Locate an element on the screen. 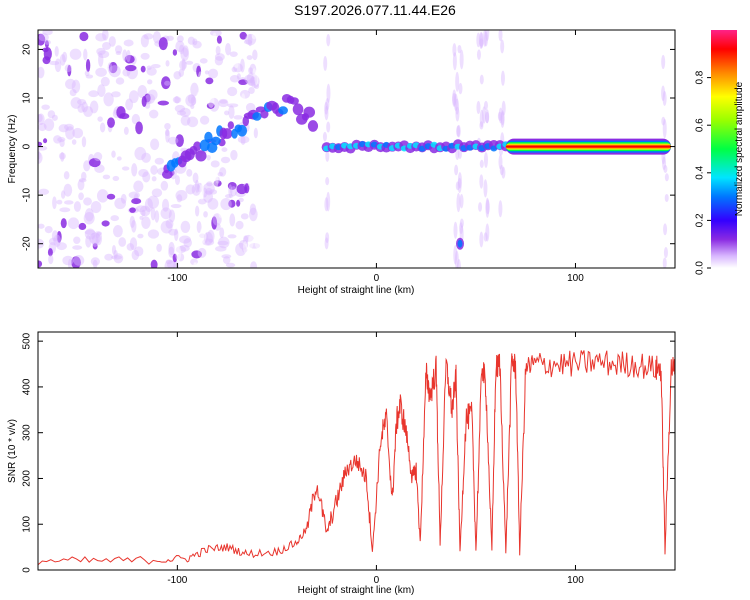  y-tick-label: 500 is located at coordinates (27, 340).